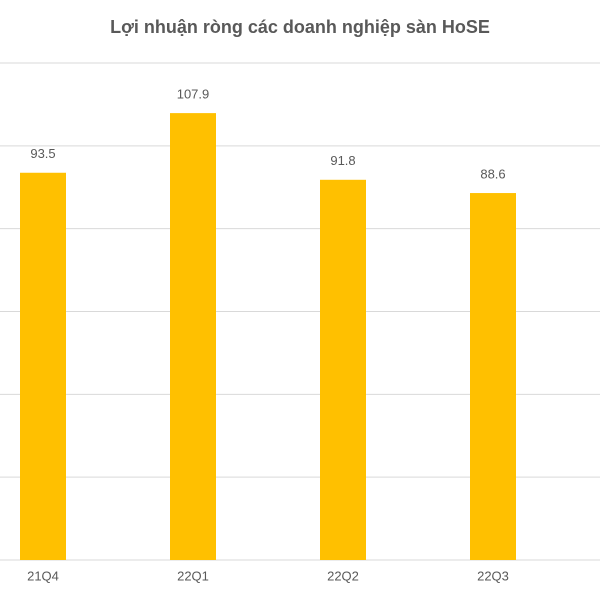 The width and height of the screenshot is (600, 600). I want to click on data-label: 107.9, so click(193, 94).